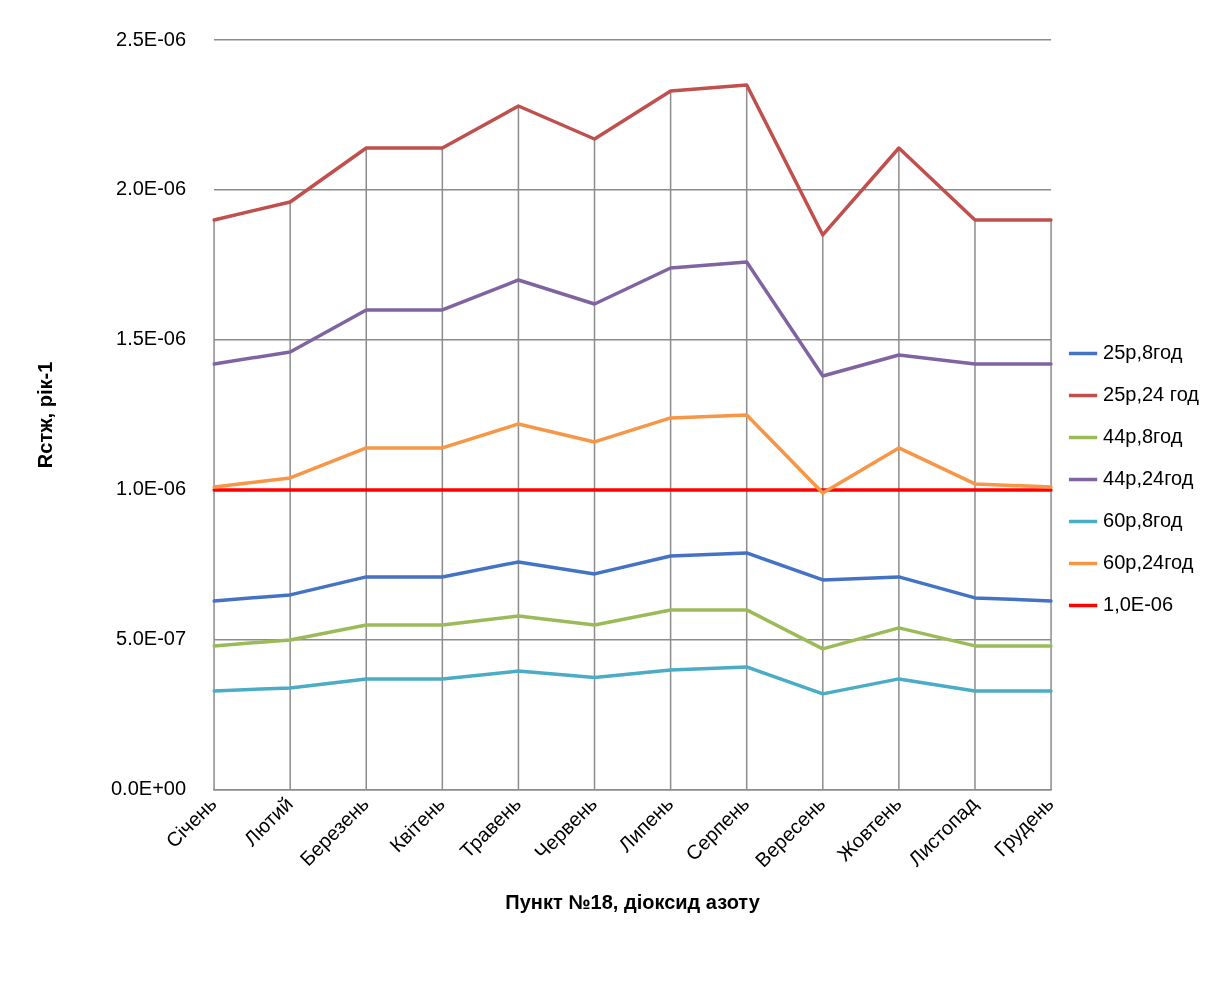 This screenshot has height=994, width=1219. What do you see at coordinates (633, 901) in the screenshot?
I see `x-axis-title: Пункт №18, діоксид азоту` at bounding box center [633, 901].